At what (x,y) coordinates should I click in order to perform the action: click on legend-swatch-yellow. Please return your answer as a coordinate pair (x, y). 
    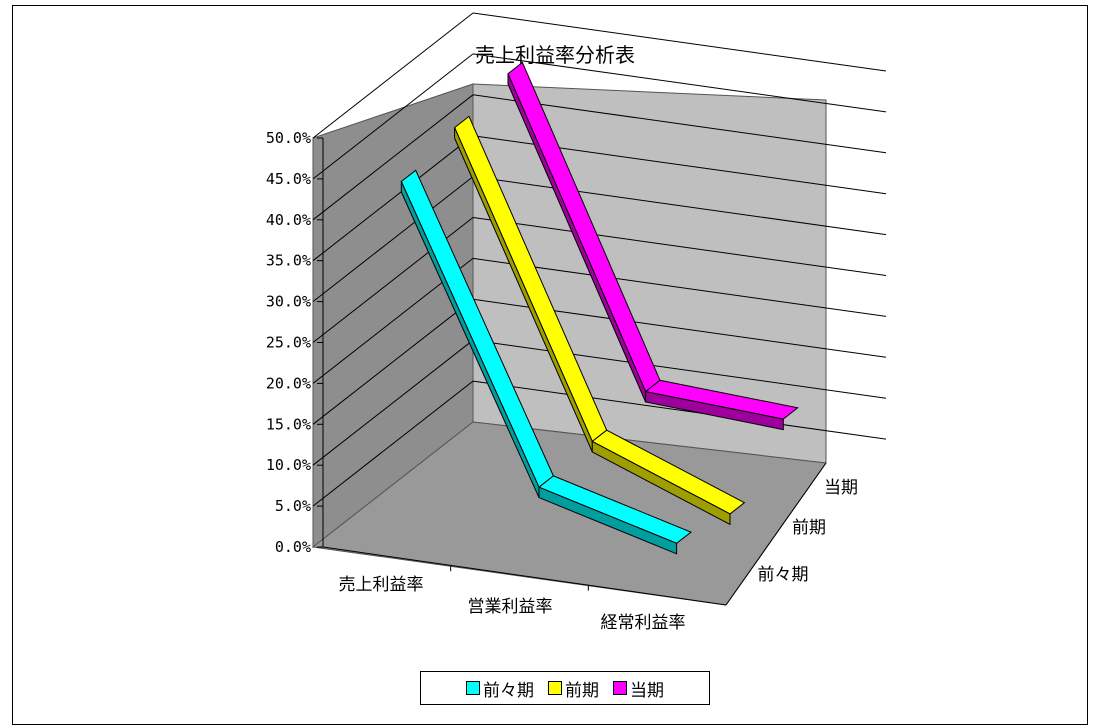
    Looking at the image, I should click on (555, 688).